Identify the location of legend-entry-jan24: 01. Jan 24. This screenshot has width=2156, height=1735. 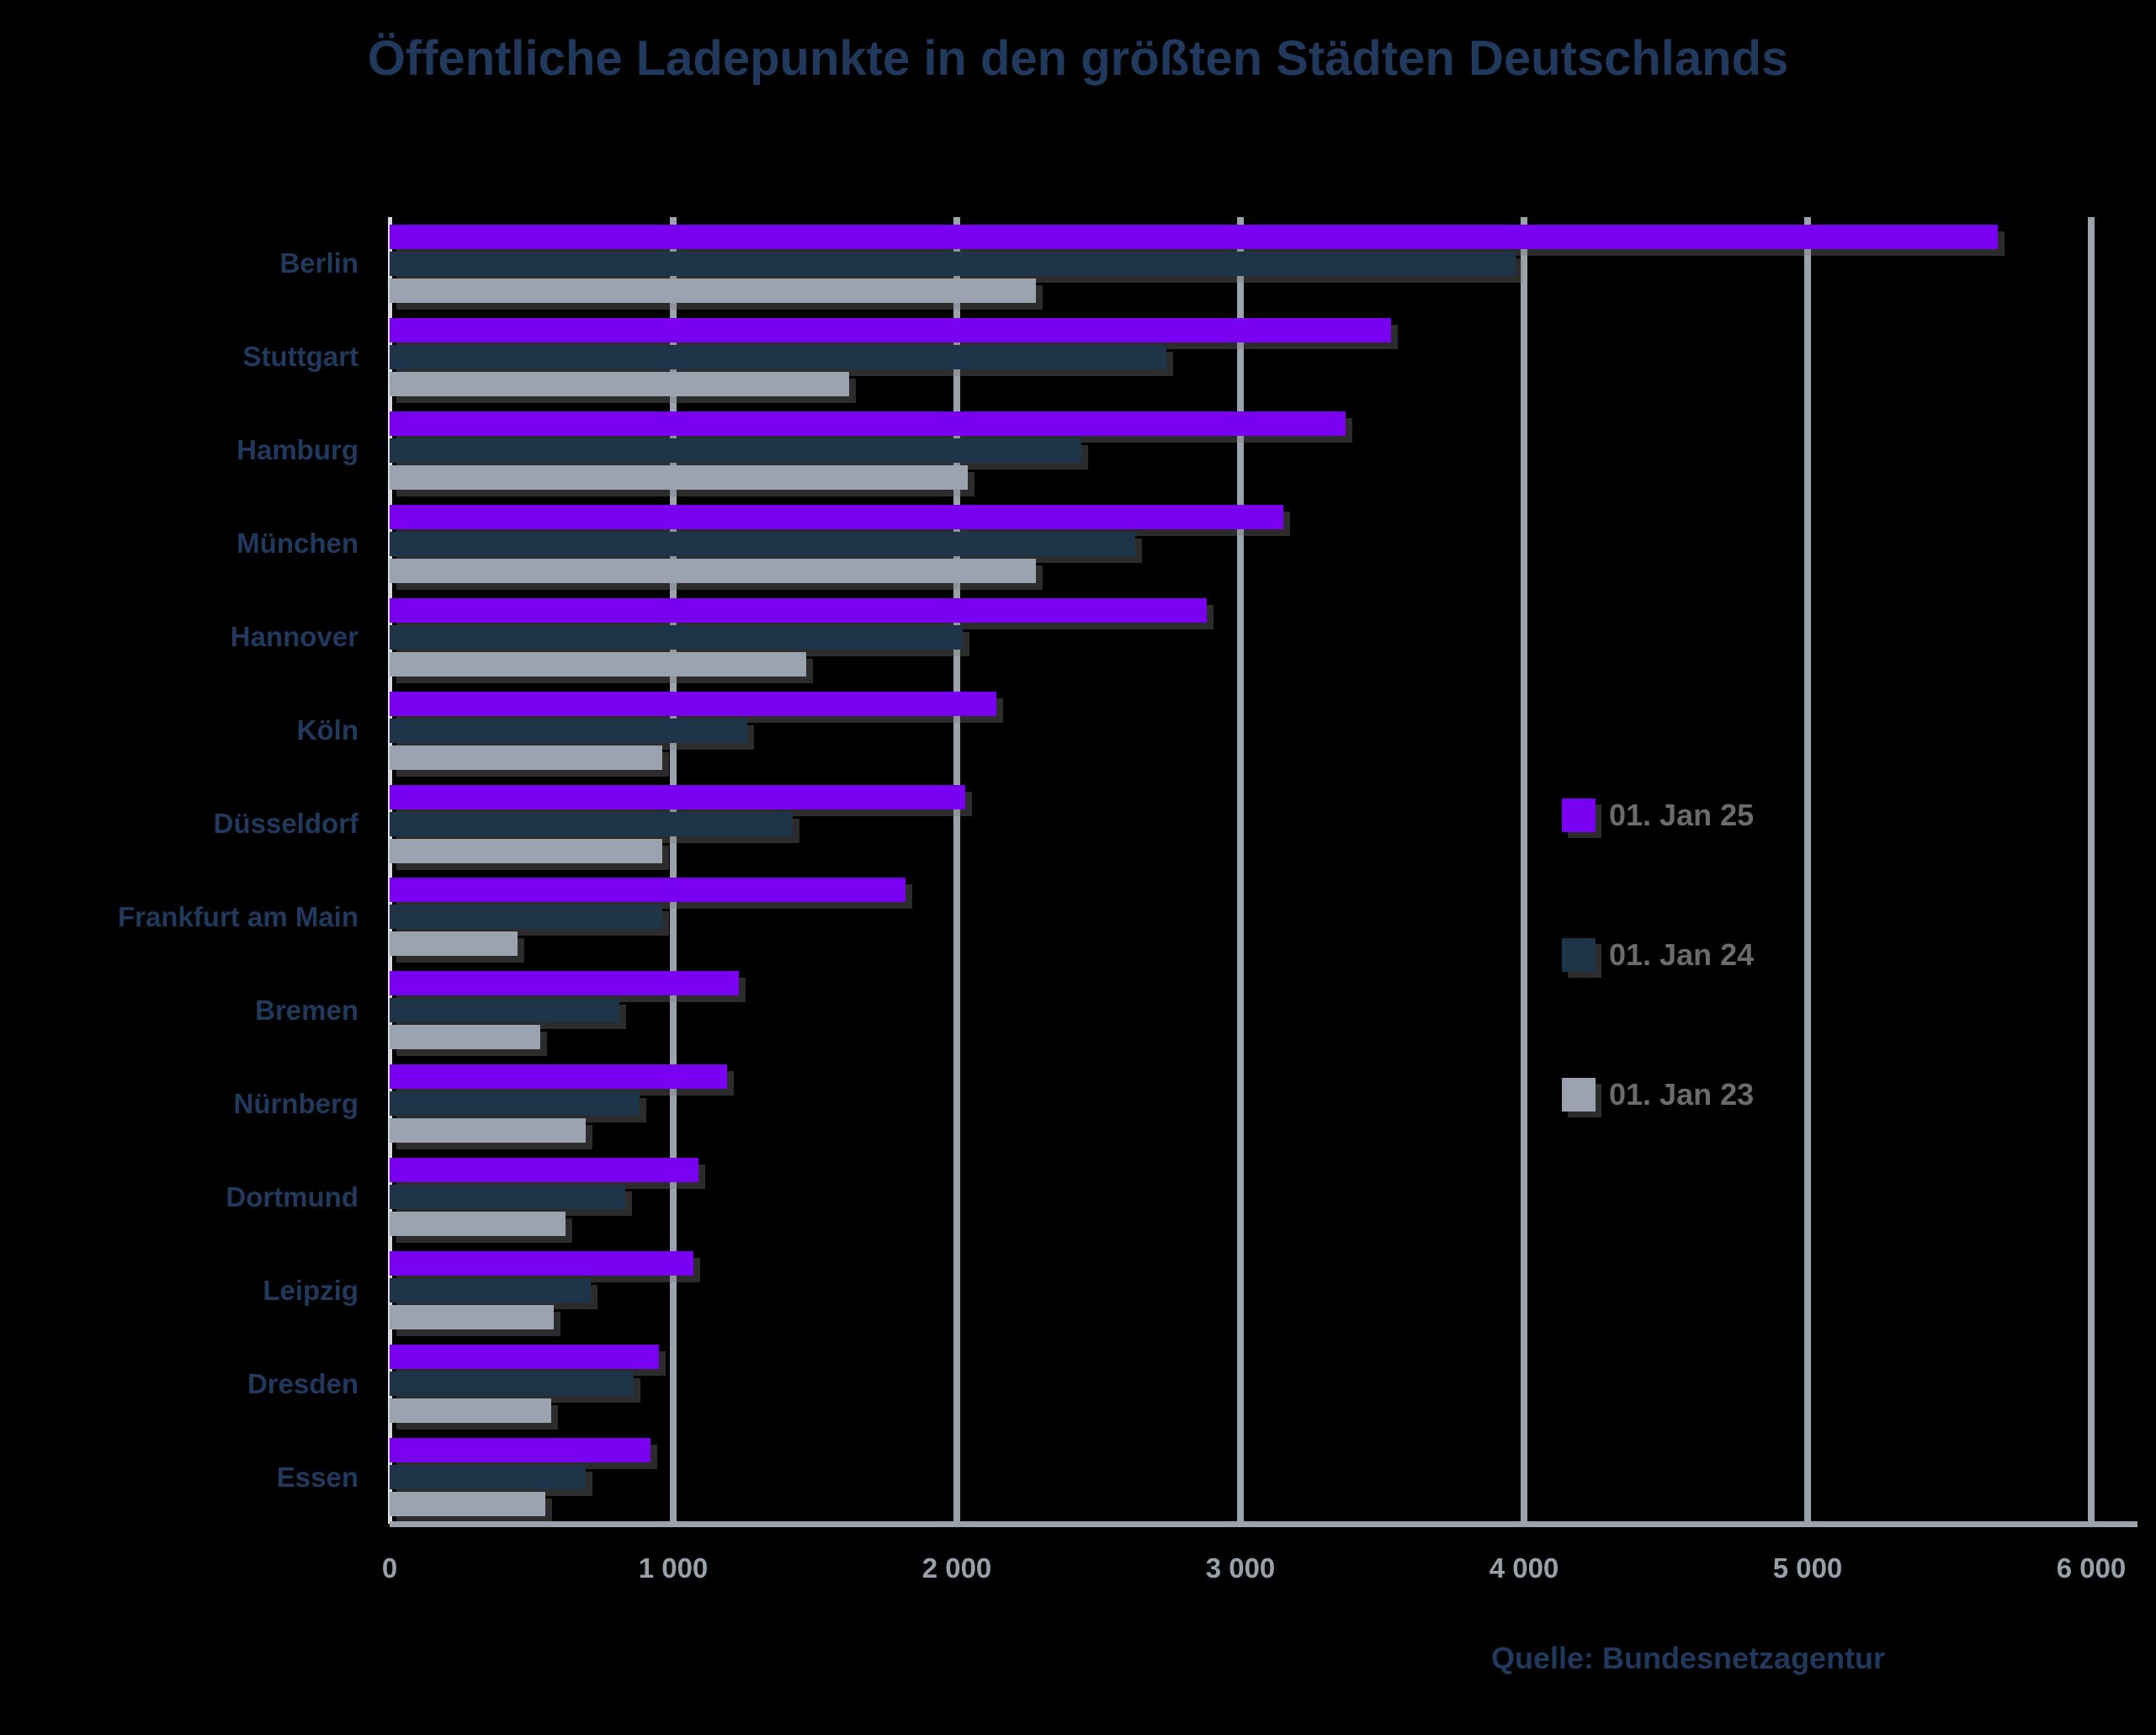
(1658, 955).